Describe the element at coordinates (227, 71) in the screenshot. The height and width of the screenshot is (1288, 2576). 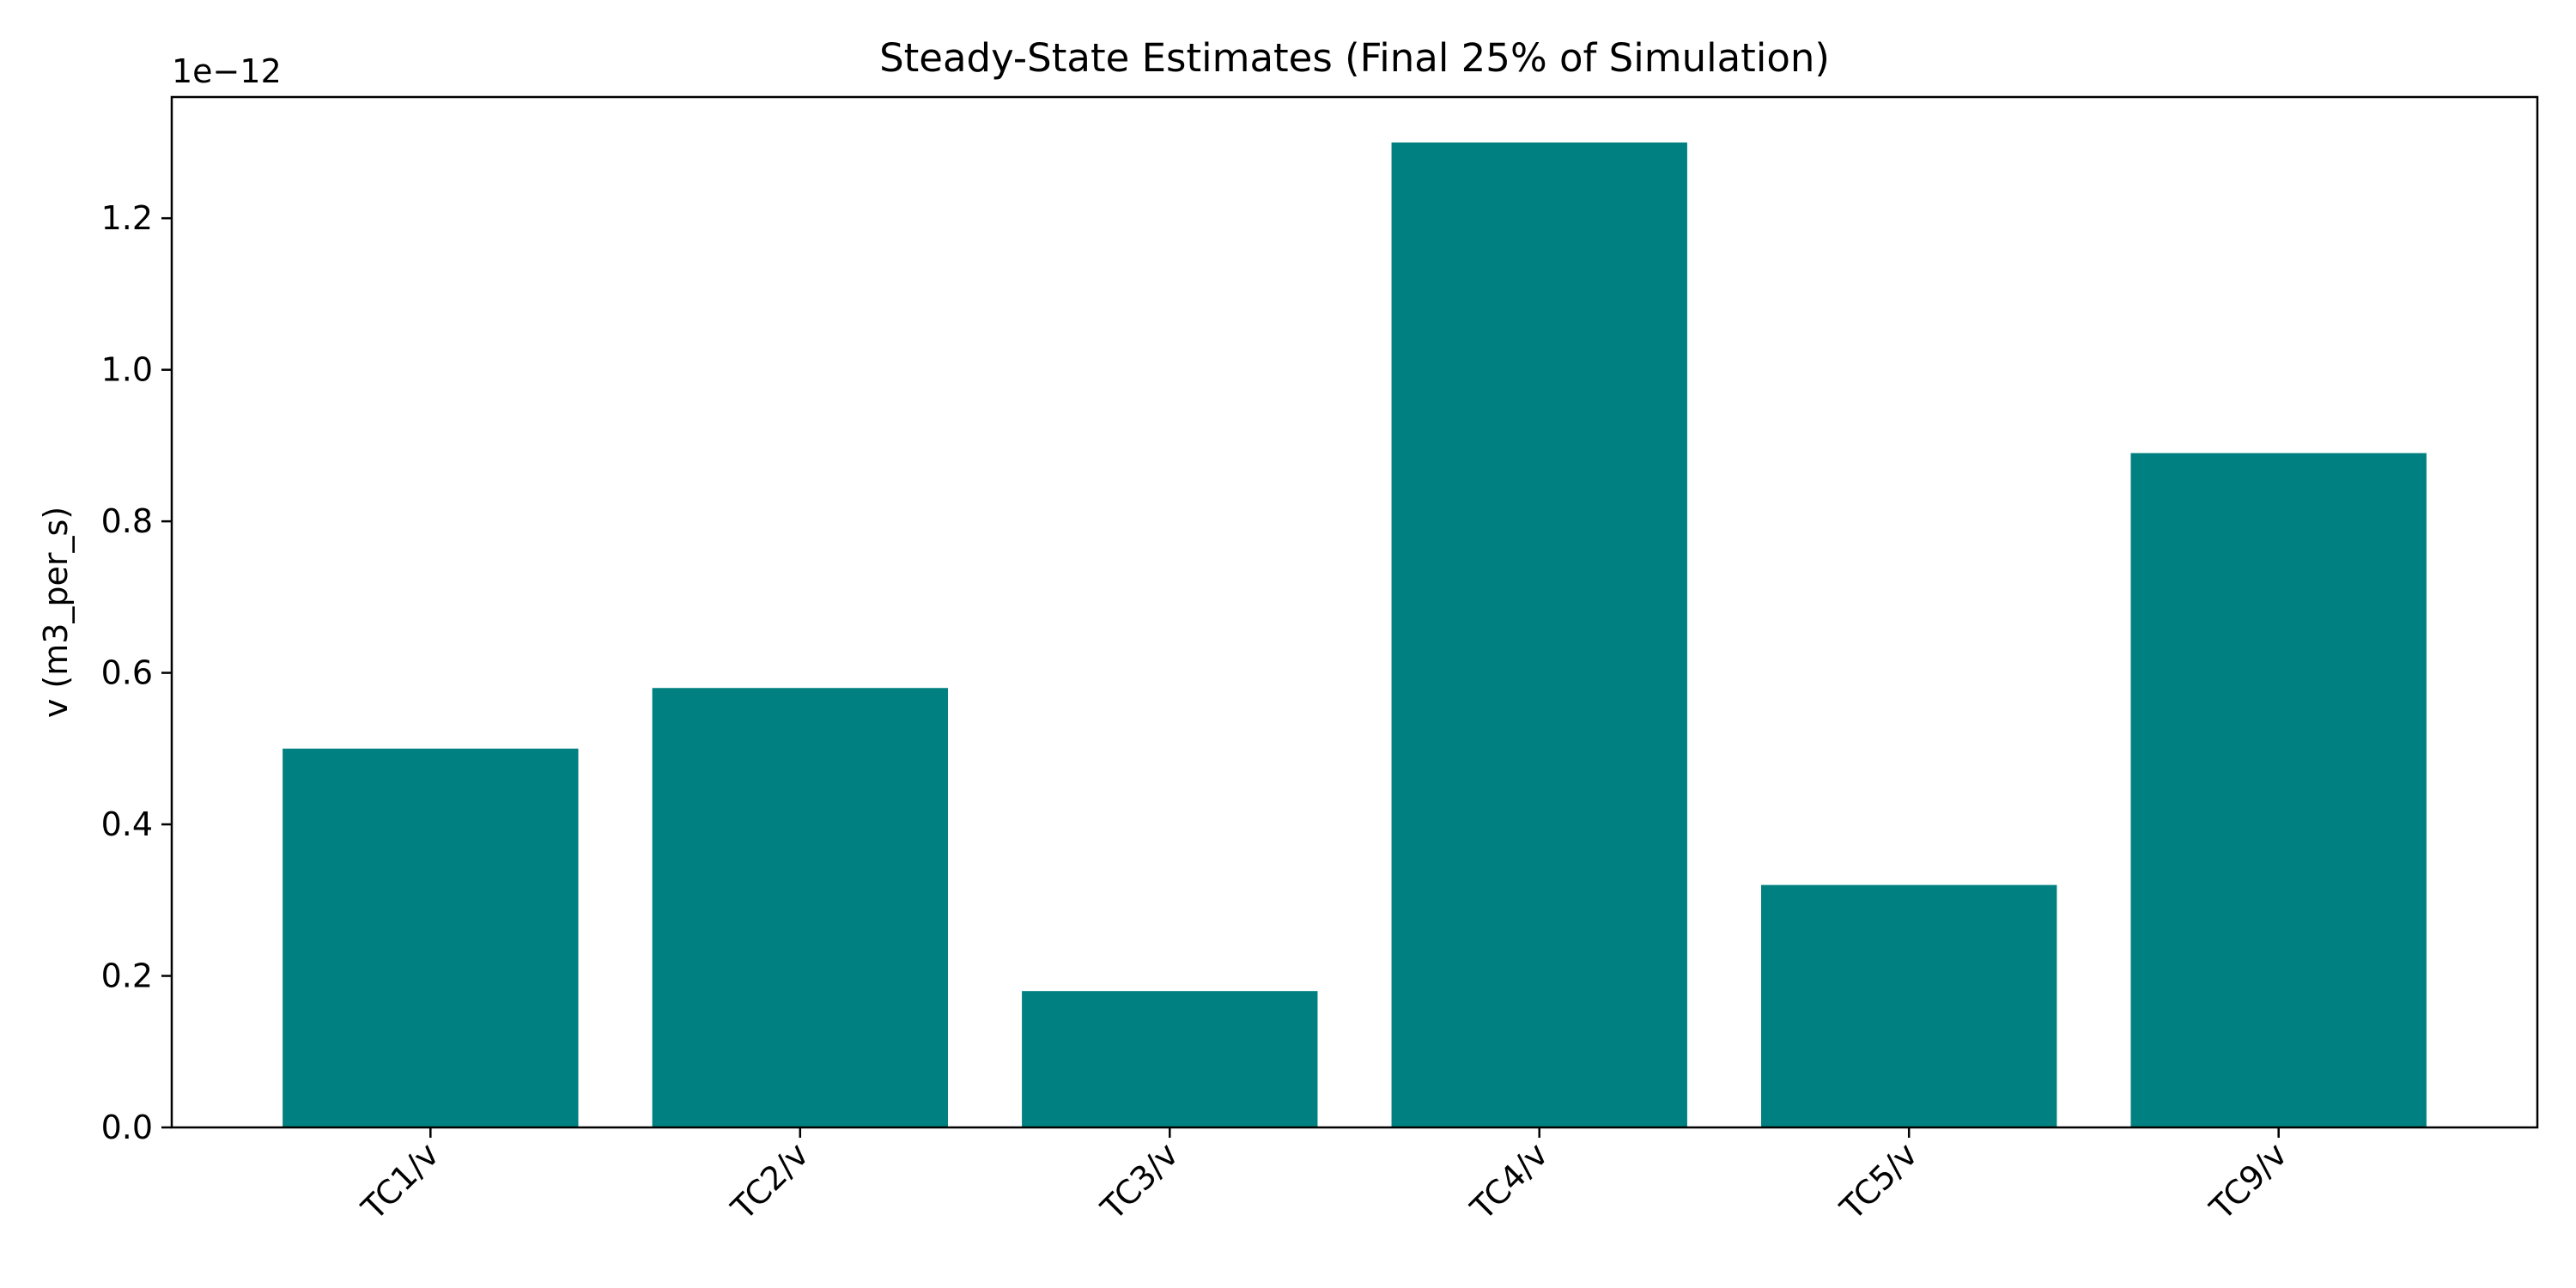
I see `y-axis-offset-label: 1e−12` at that location.